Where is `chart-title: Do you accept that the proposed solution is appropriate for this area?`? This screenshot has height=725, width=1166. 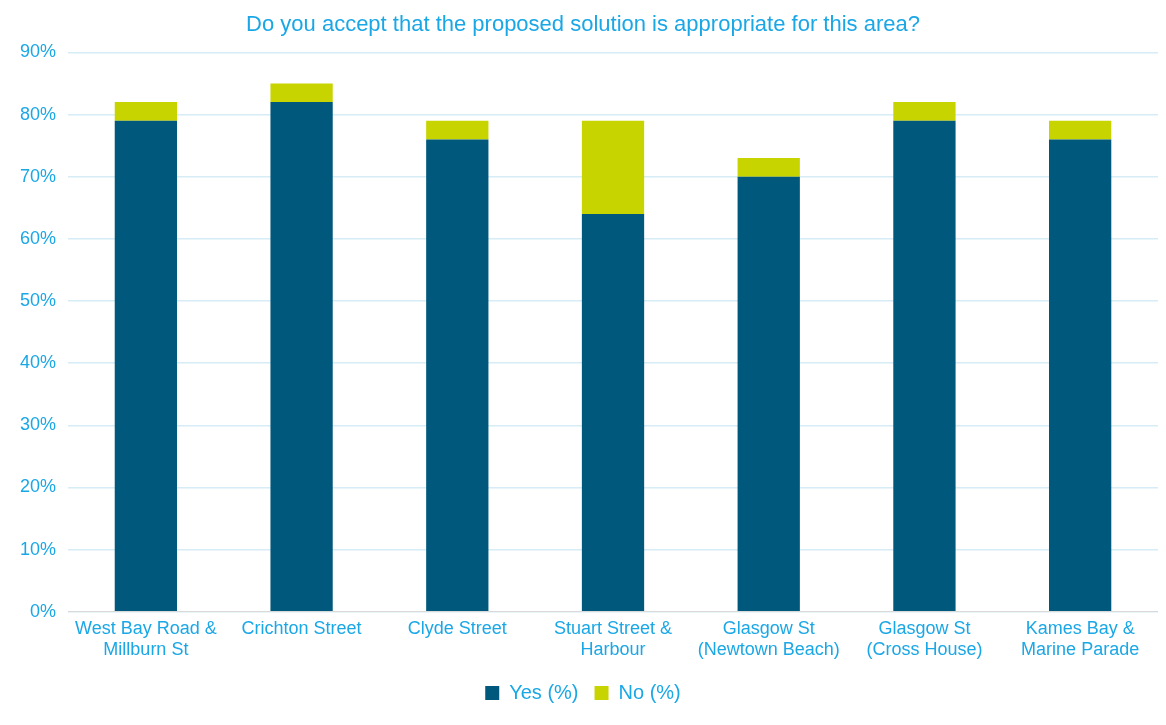 chart-title: Do you accept that the proposed solution is appropriate for this area? is located at coordinates (583, 24).